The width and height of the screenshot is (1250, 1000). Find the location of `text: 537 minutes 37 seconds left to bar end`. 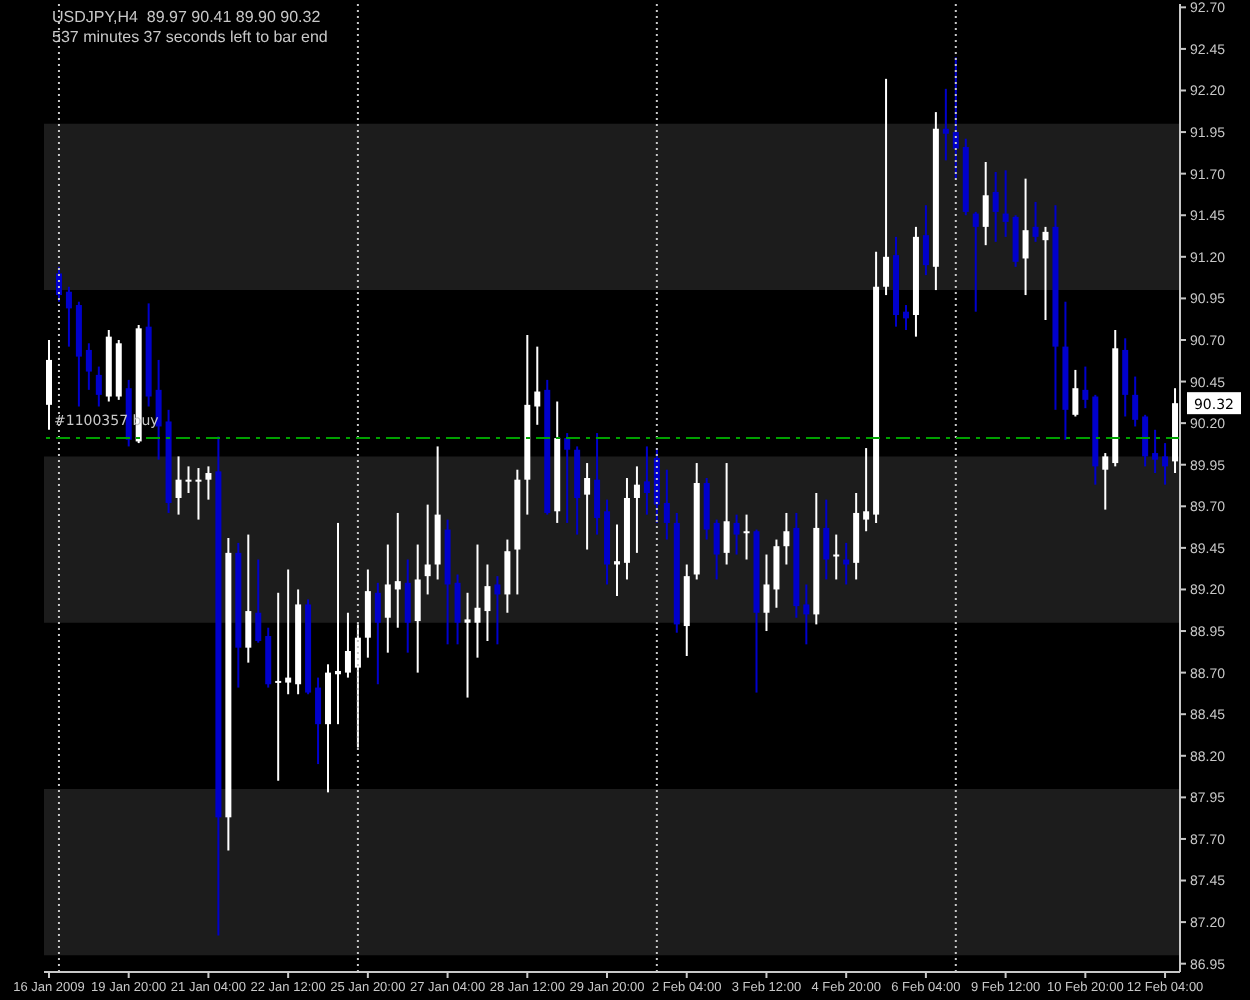

text: 537 minutes 37 seconds left to bar end is located at coordinates (190, 38).